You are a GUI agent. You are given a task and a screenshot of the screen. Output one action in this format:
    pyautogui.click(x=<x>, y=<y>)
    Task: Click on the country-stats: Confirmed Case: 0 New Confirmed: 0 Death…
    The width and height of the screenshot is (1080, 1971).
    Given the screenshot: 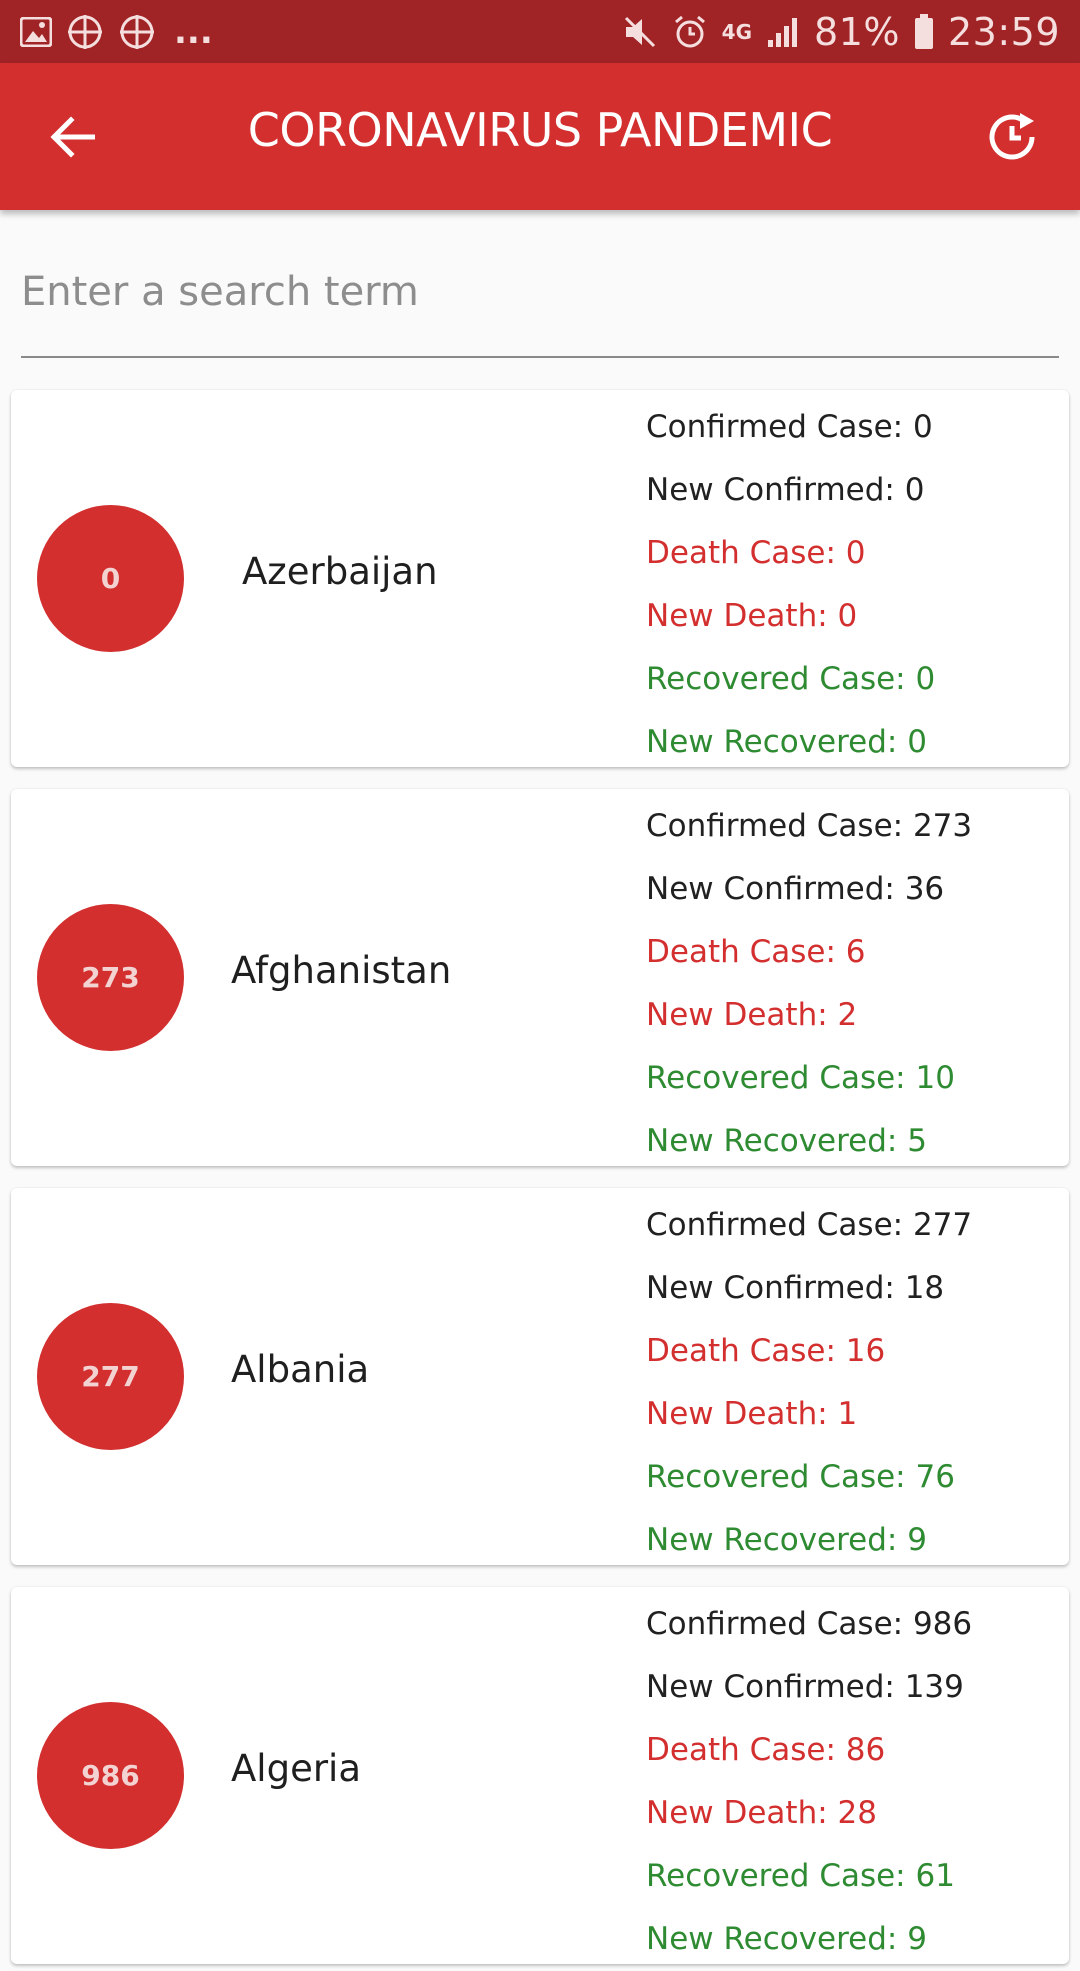 What is the action you would take?
    pyautogui.click(x=856, y=585)
    